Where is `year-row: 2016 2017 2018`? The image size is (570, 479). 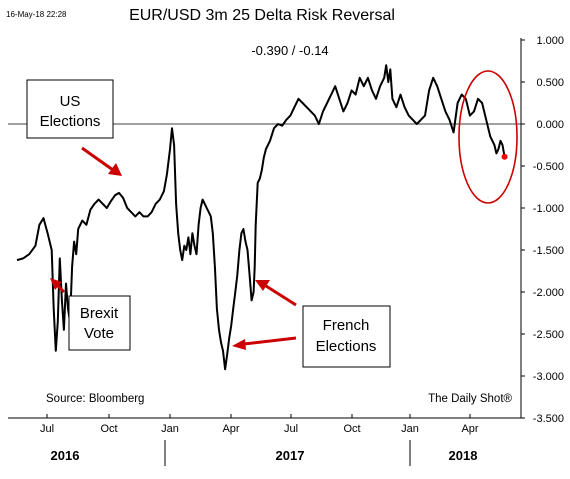
year-row: 2016 2017 2018 is located at coordinates (264, 453).